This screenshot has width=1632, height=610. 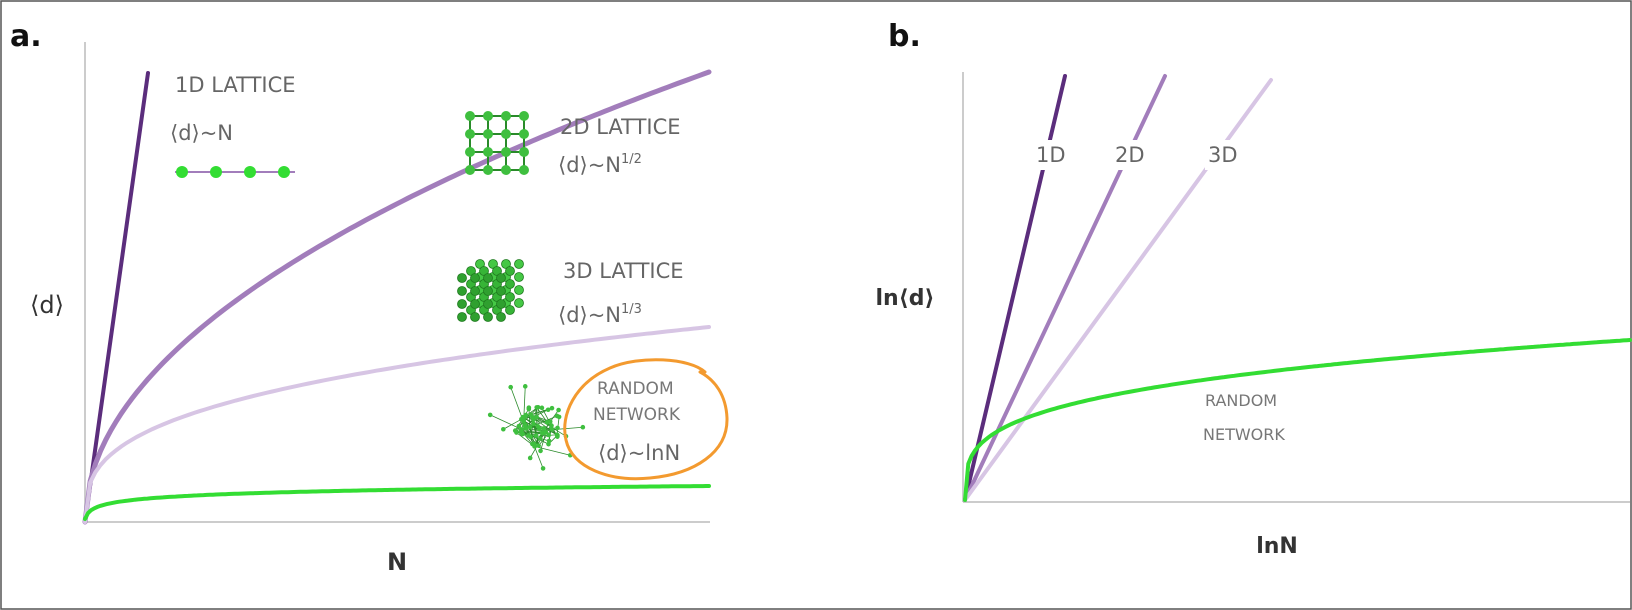 What do you see at coordinates (1297, 420) in the screenshot?
I see `series-random-network-line-log` at bounding box center [1297, 420].